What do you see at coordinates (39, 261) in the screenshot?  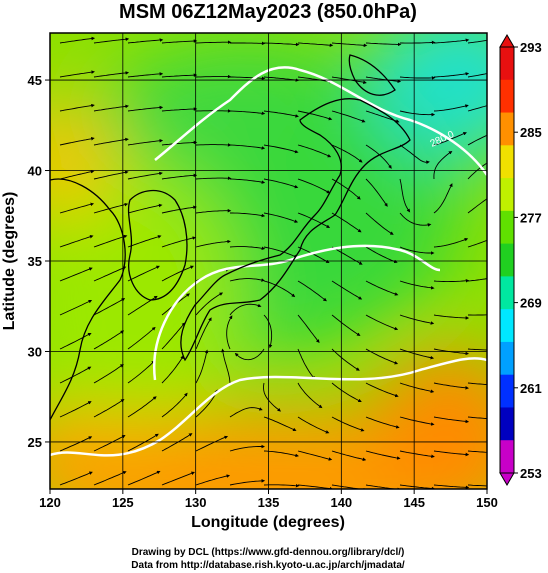 I see `y-axis: 25 30 35 40 45` at bounding box center [39, 261].